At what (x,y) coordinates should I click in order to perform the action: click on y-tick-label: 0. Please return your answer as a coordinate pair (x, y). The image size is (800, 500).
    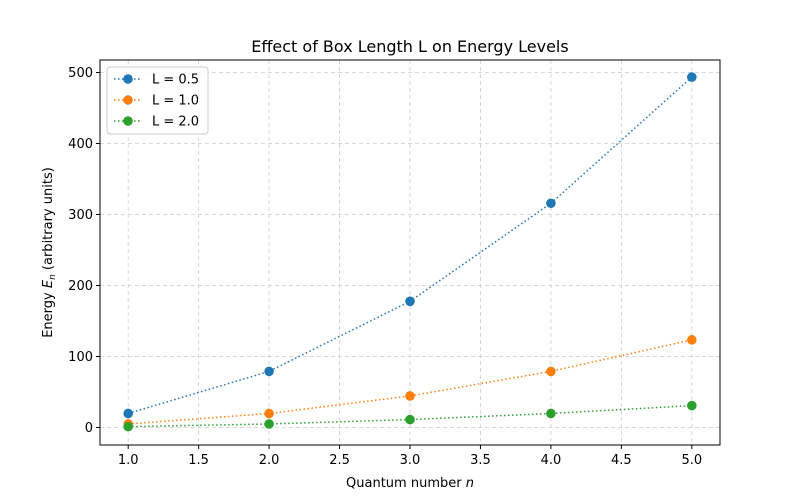
    Looking at the image, I should click on (89, 428).